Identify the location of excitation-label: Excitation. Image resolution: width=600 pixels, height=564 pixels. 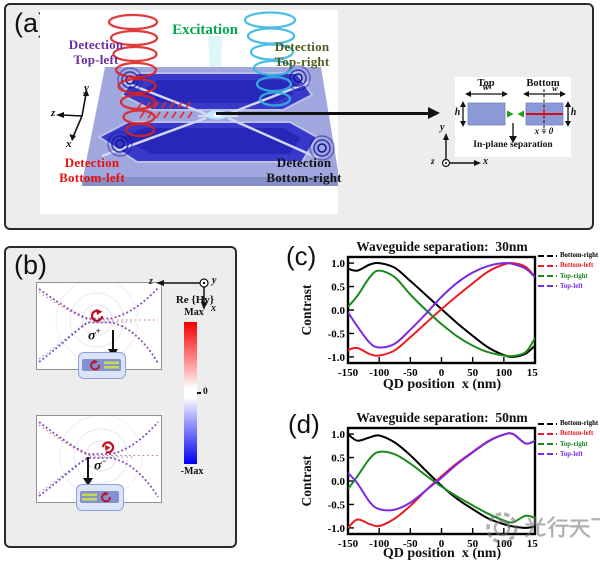
(205, 30).